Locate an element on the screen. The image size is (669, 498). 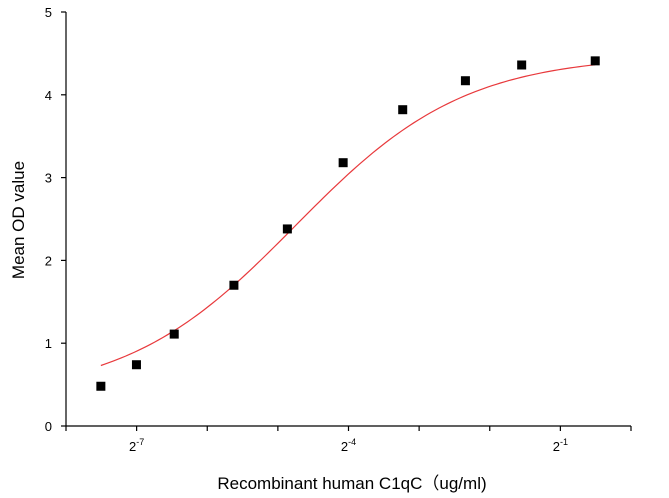
x-axis-label: Recombinant human C1qC（ug/ml) is located at coordinates (351, 483).